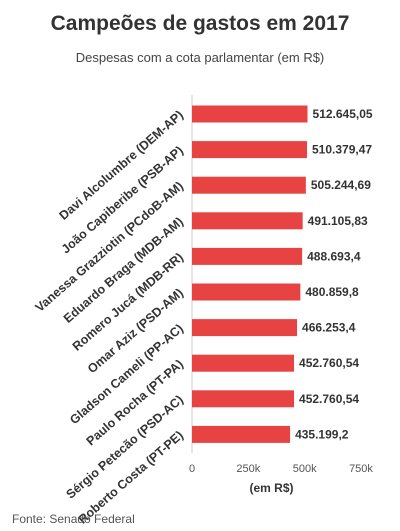  Describe the element at coordinates (73, 519) in the screenshot. I see `source-note: Fonte: Senado Federal` at that location.